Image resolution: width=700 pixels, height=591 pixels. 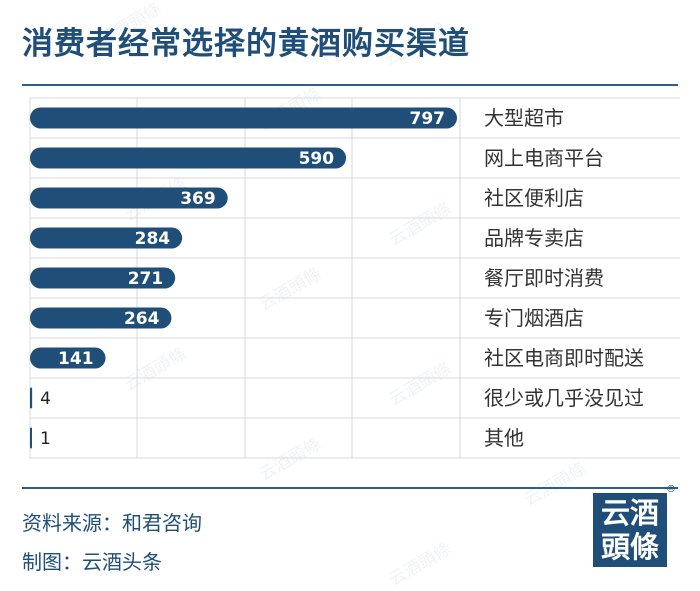 I want to click on data-label: 797, so click(x=428, y=119).